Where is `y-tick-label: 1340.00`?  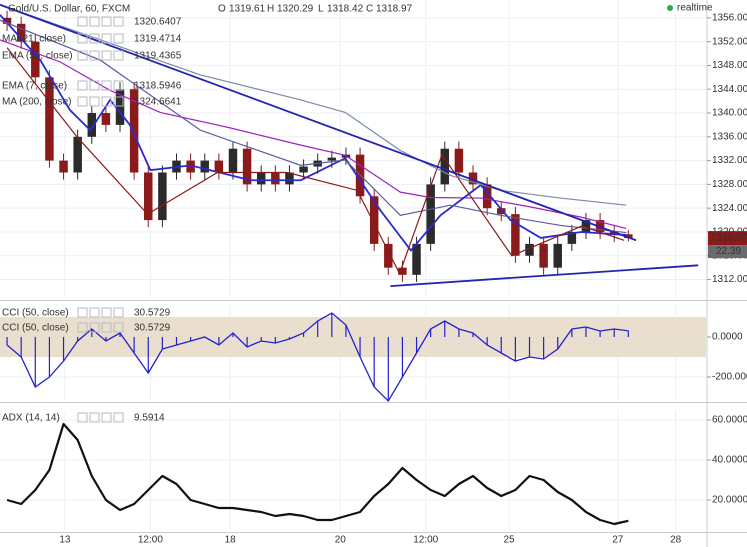 y-tick-label: 1340.00 is located at coordinates (729, 113).